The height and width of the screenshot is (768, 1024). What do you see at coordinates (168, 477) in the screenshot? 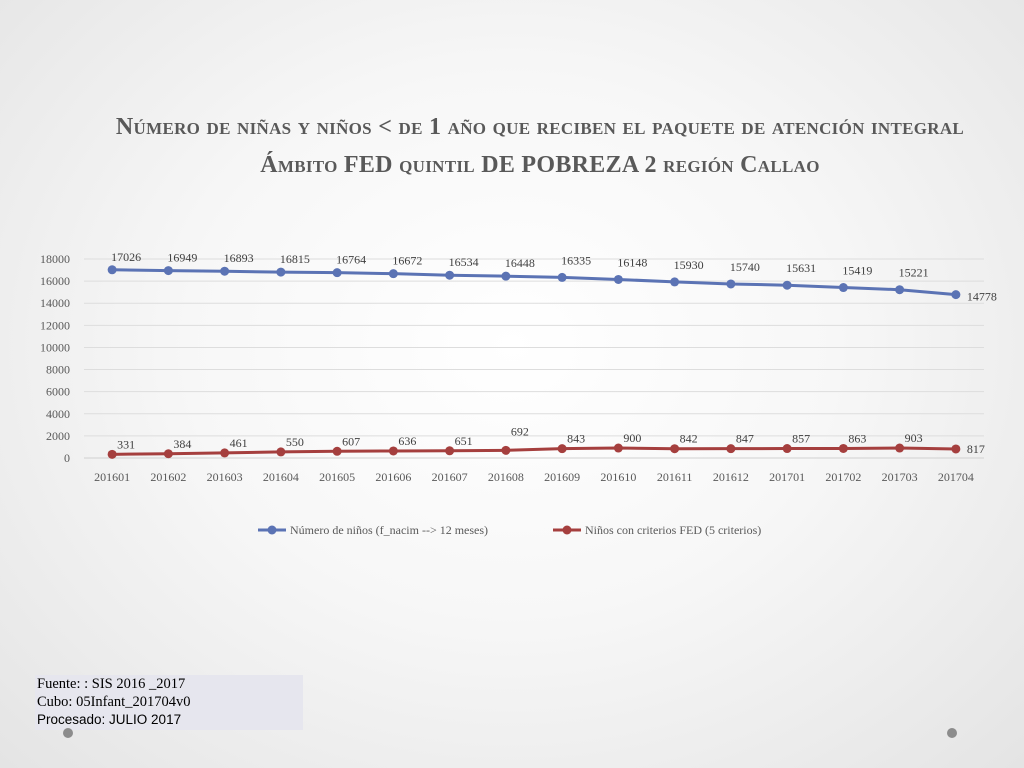
I see `x-tick-label: 201602` at bounding box center [168, 477].